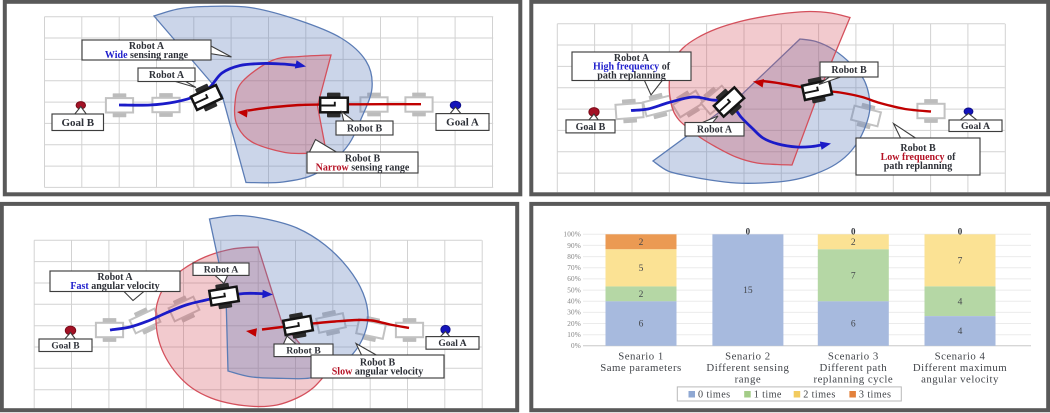  What do you see at coordinates (641, 357) in the screenshot?
I see `svg-text: Senario 1` at bounding box center [641, 357].